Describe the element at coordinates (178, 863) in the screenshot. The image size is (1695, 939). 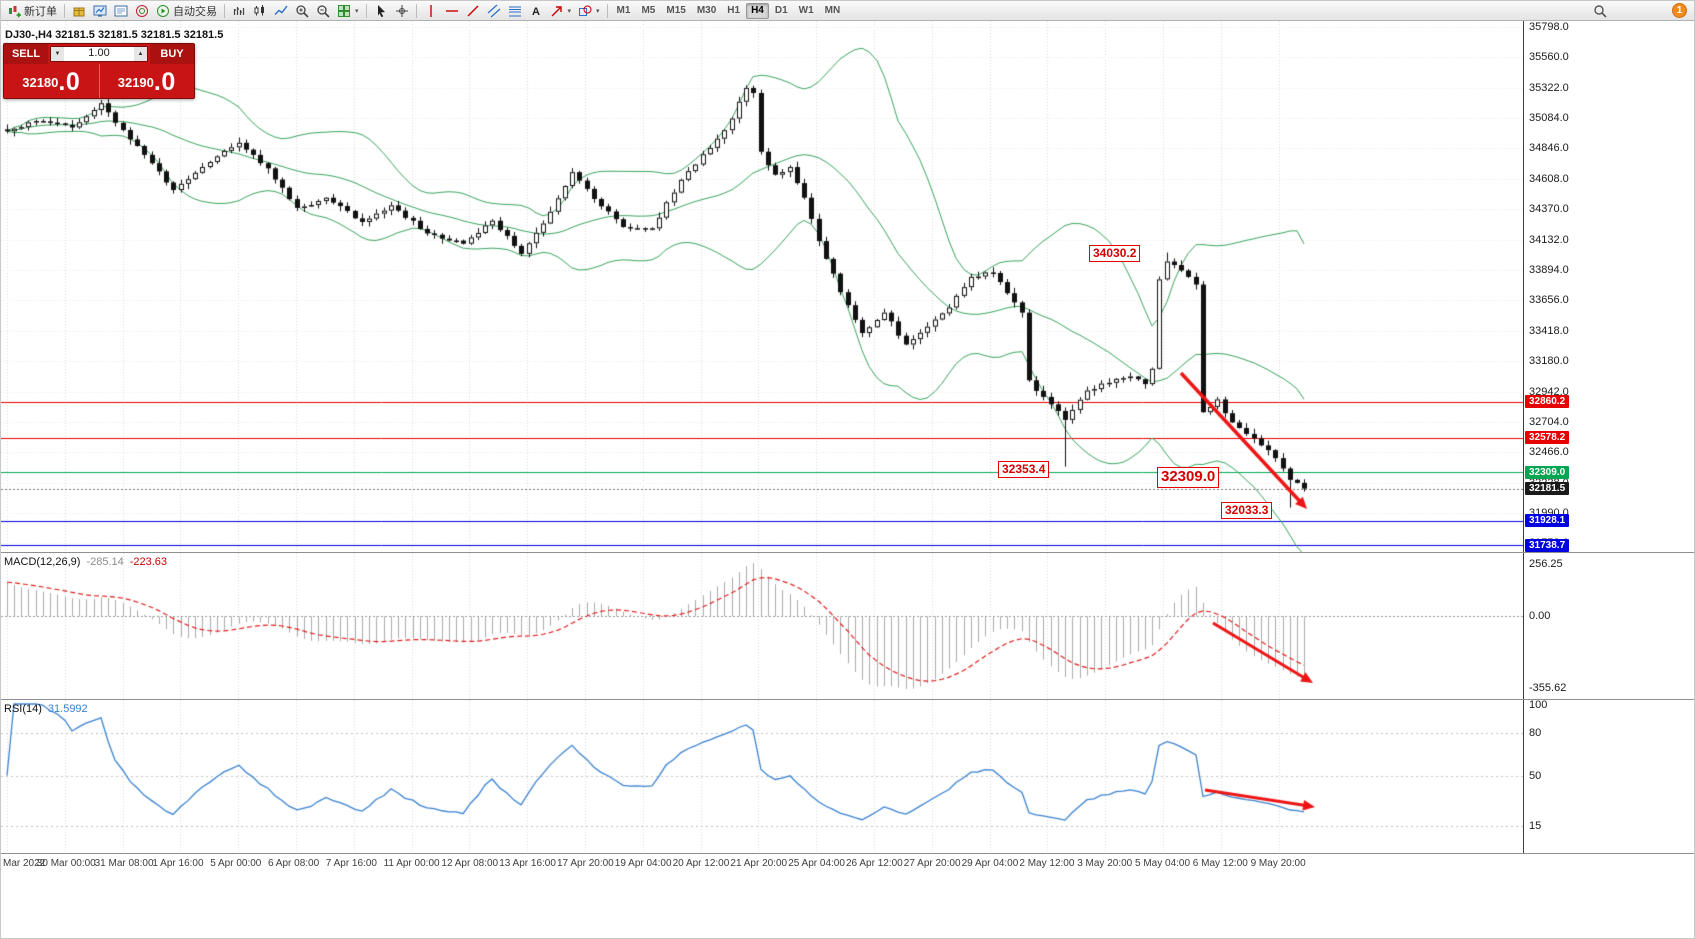
I see `time-axis-label: 1 Apr 16:00` at that location.